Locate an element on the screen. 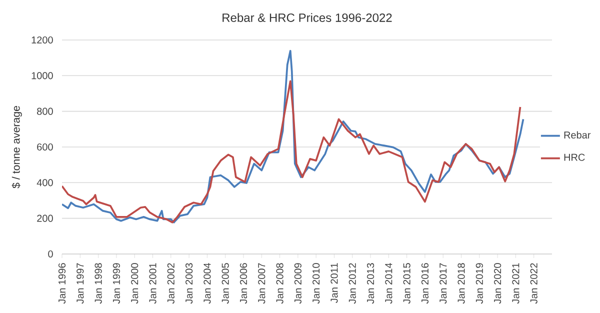 The width and height of the screenshot is (600, 313). x-tick-label: Jan 2008 is located at coordinates (280, 283).